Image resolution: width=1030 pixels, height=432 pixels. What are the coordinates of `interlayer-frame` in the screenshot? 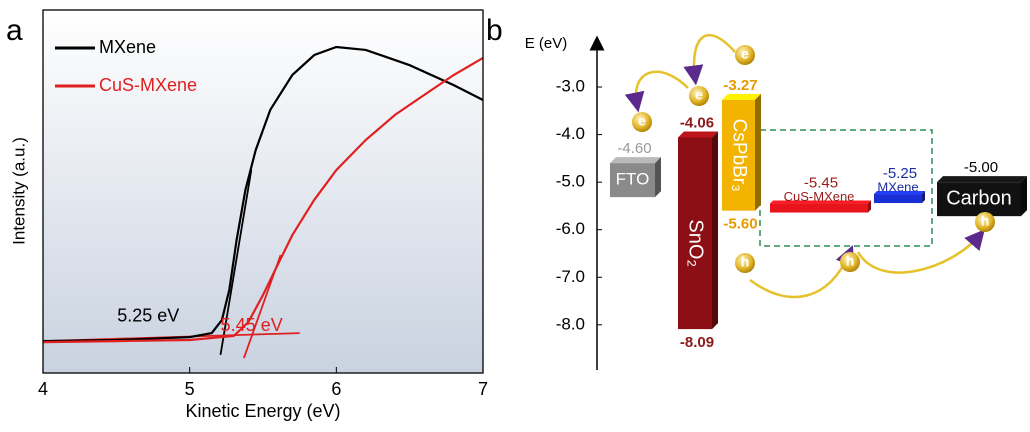 It's located at (846, 188).